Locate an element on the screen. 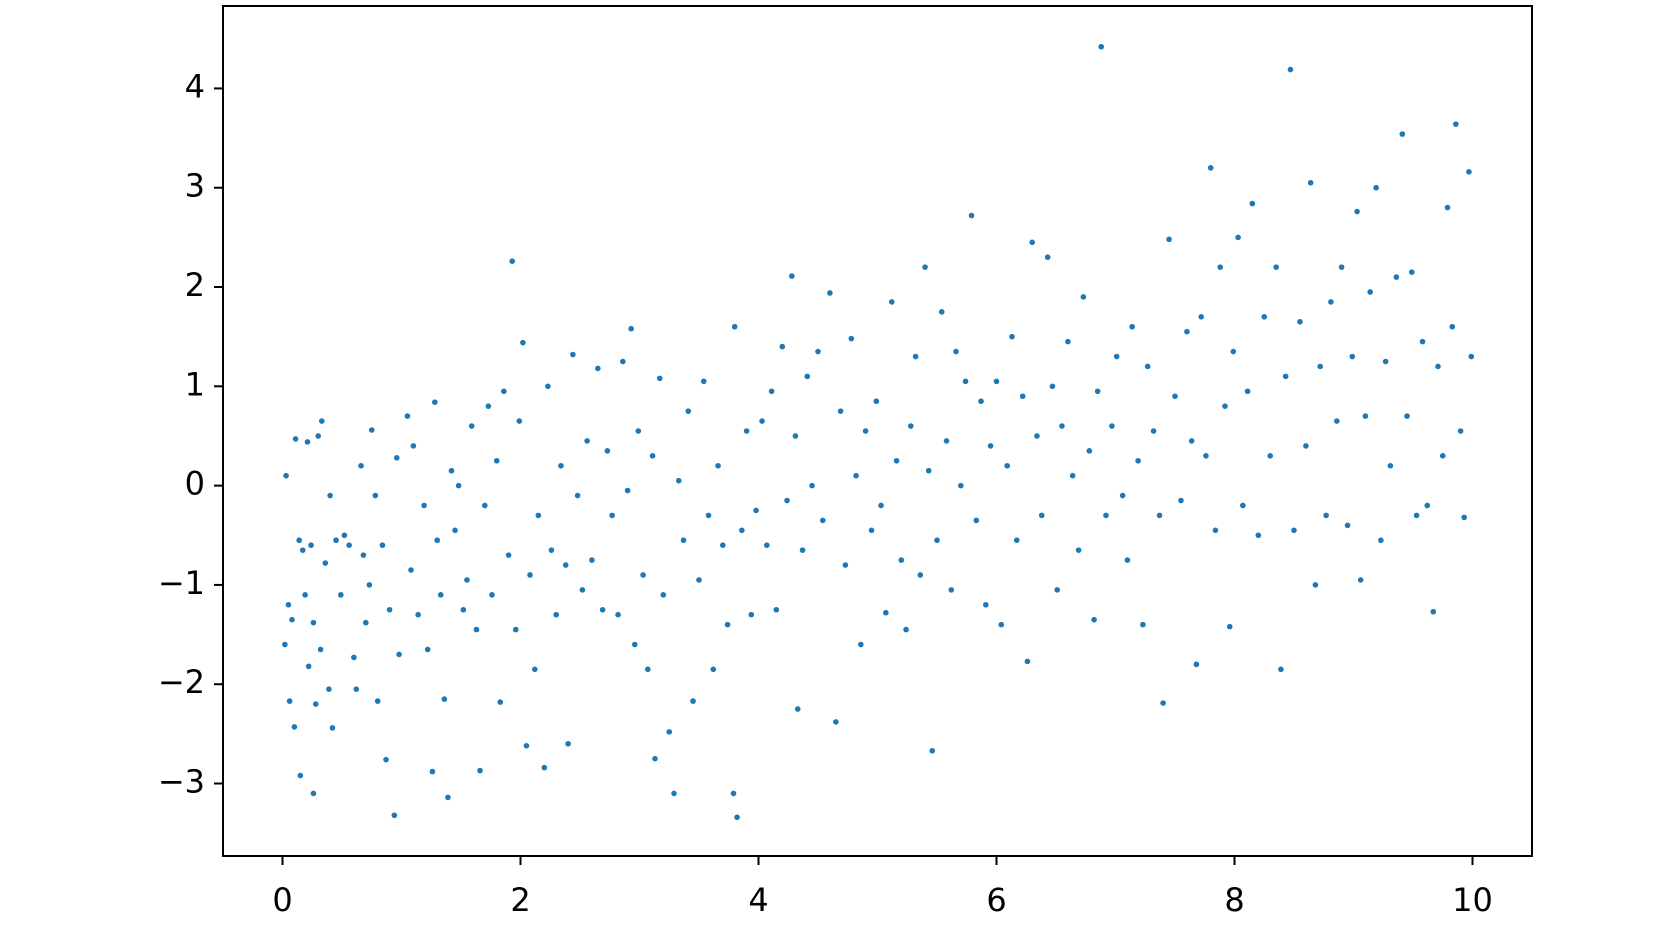  y-tick-label: 0 is located at coordinates (195, 484).